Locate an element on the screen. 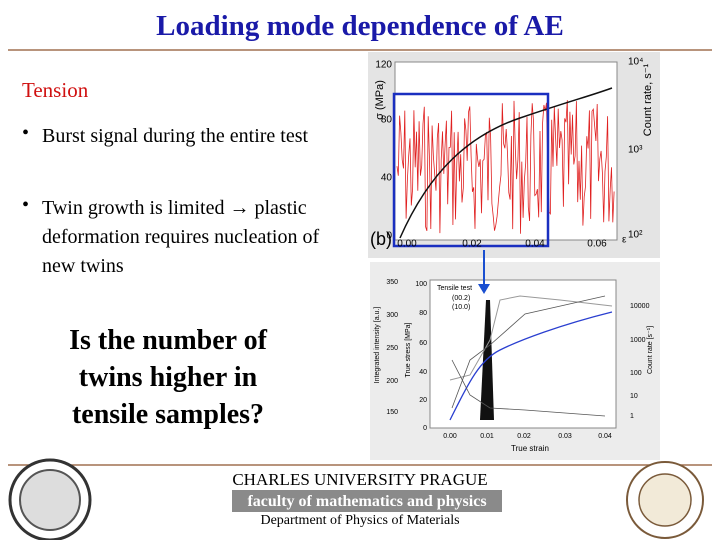 The height and width of the screenshot is (540, 720). faculty-band is located at coordinates (367, 501).